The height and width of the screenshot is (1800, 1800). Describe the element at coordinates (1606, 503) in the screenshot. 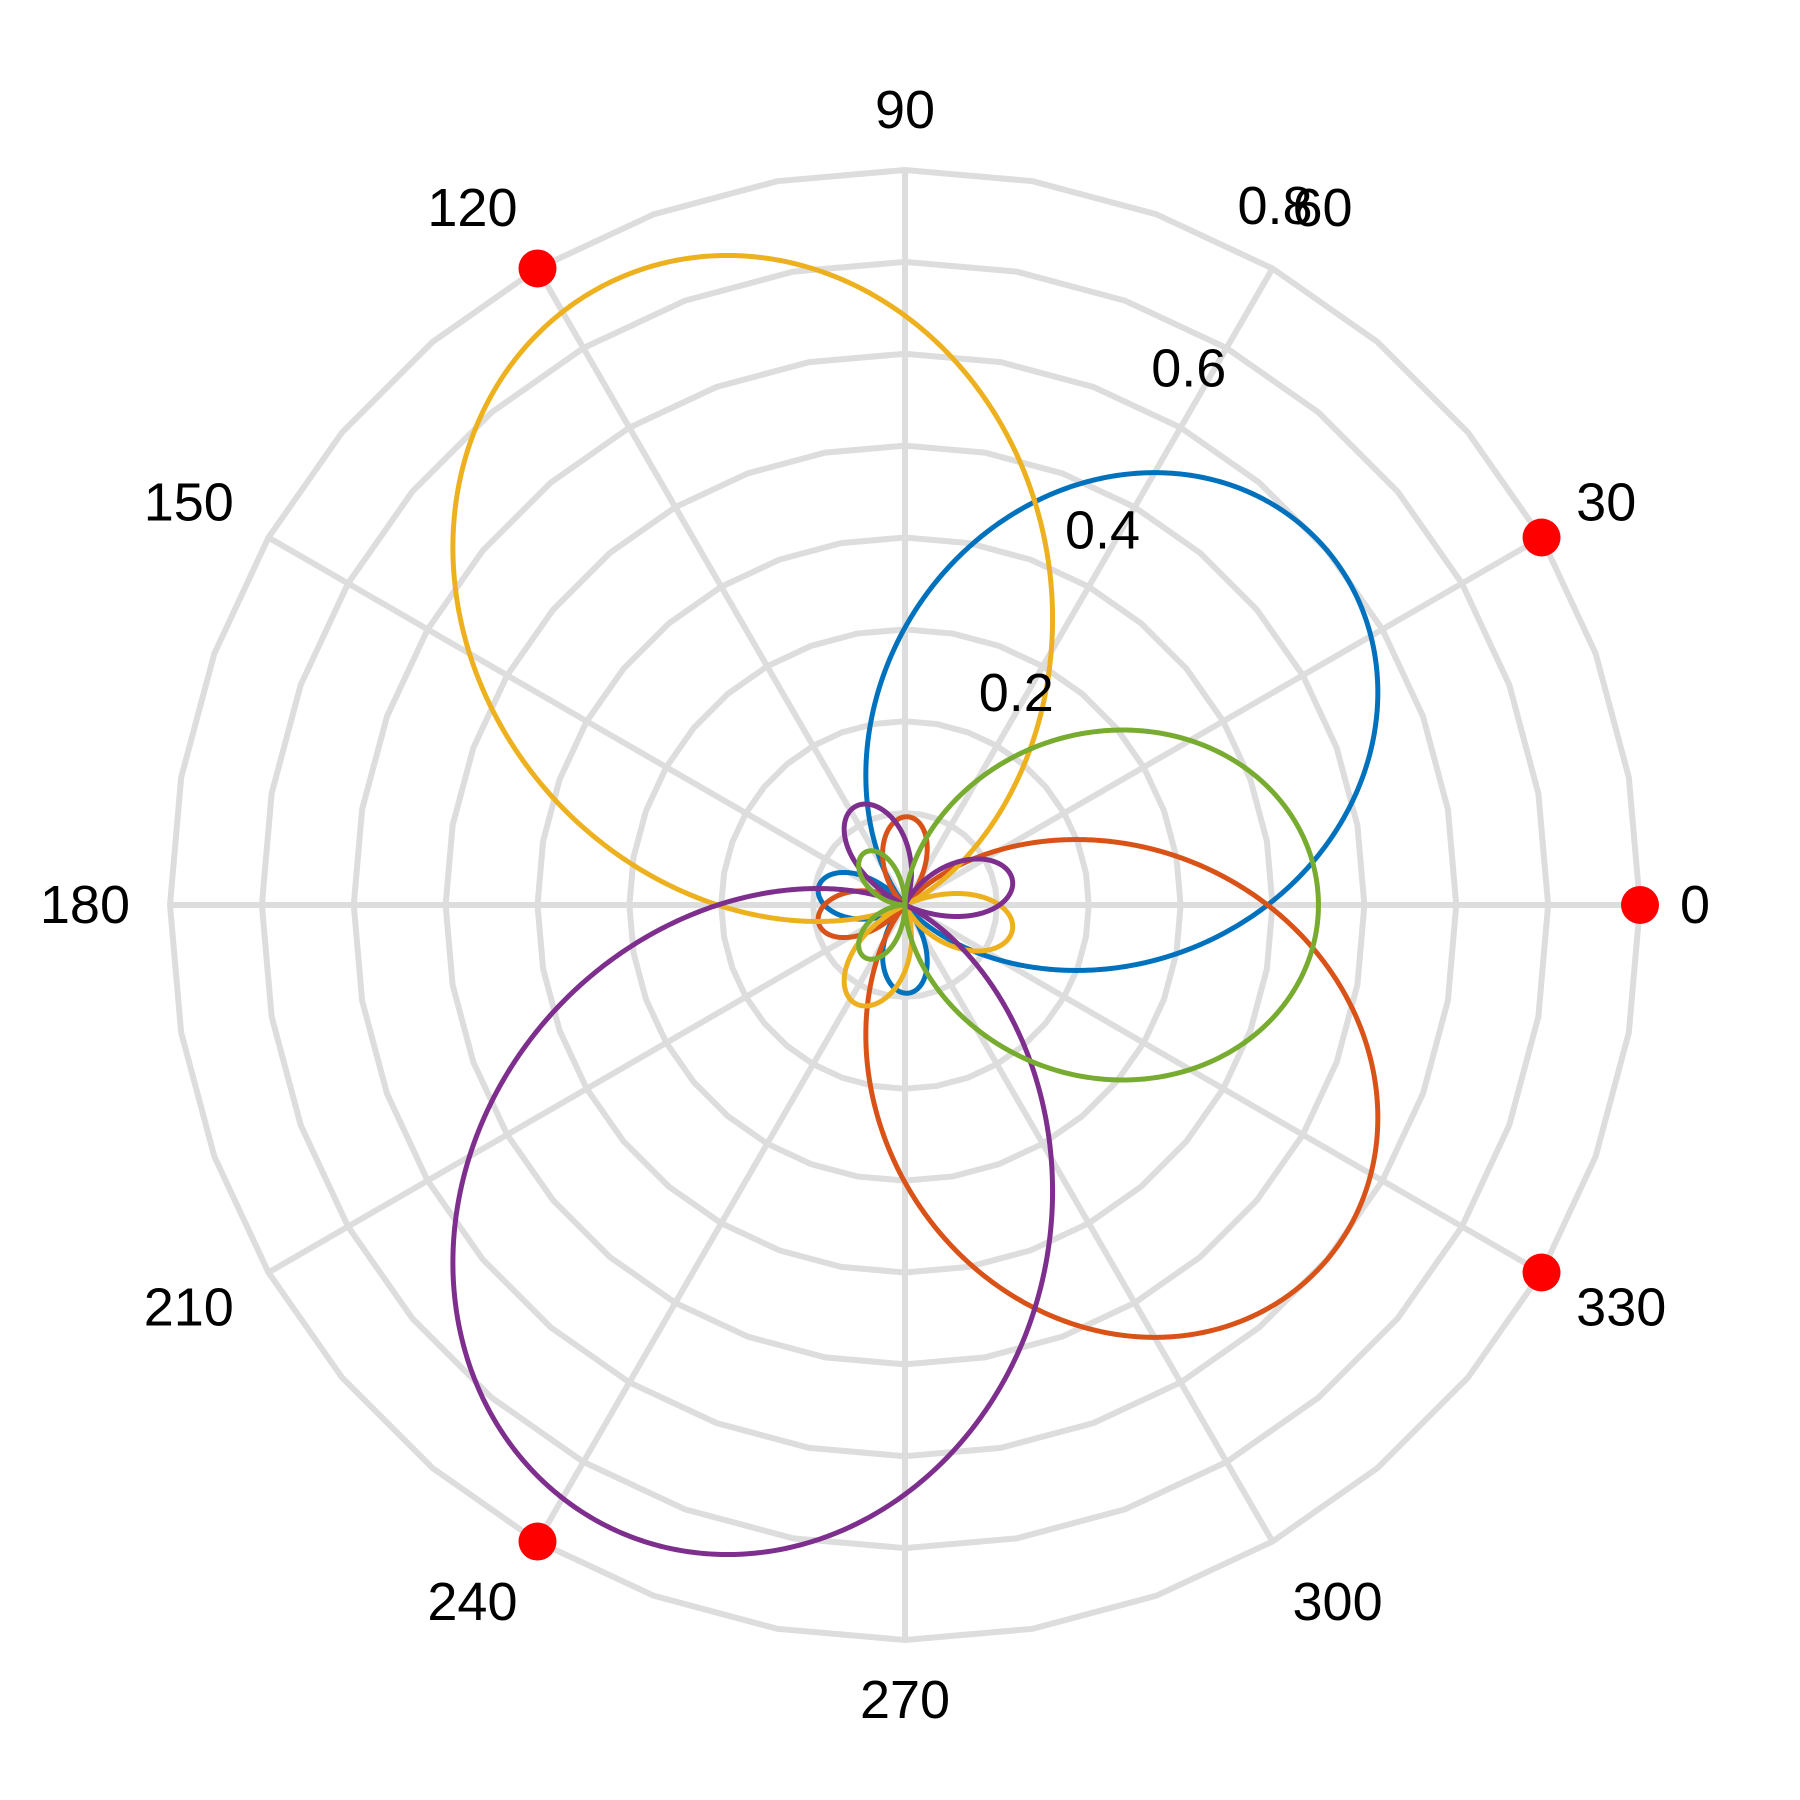

I see `theta-tick-label-30: 30` at that location.